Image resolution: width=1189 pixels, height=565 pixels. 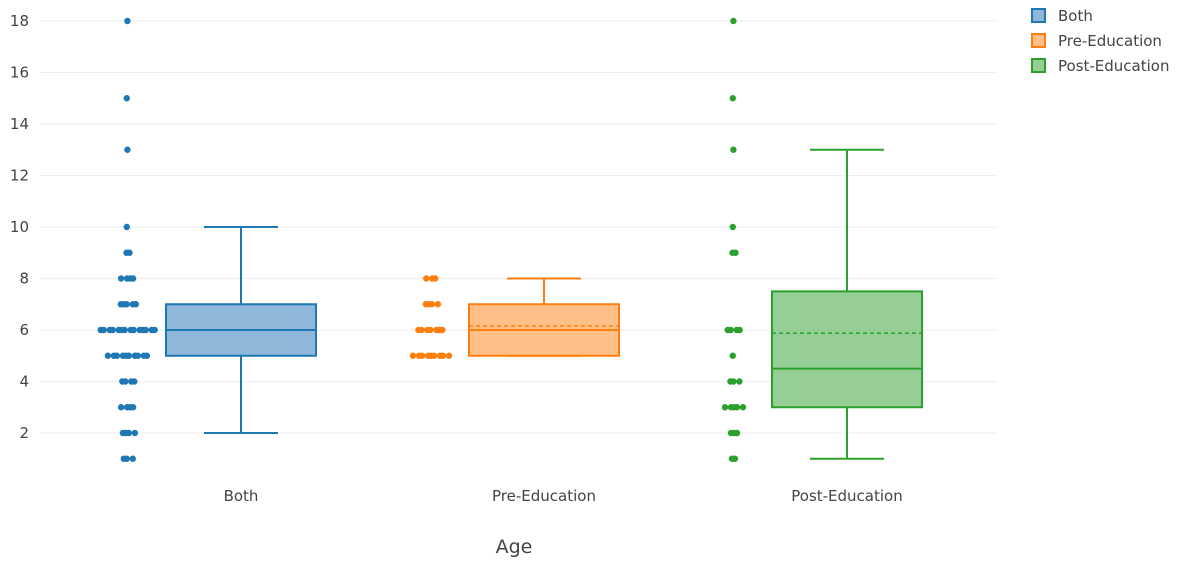 What do you see at coordinates (431, 317) in the screenshot?
I see `points-pre-education` at bounding box center [431, 317].